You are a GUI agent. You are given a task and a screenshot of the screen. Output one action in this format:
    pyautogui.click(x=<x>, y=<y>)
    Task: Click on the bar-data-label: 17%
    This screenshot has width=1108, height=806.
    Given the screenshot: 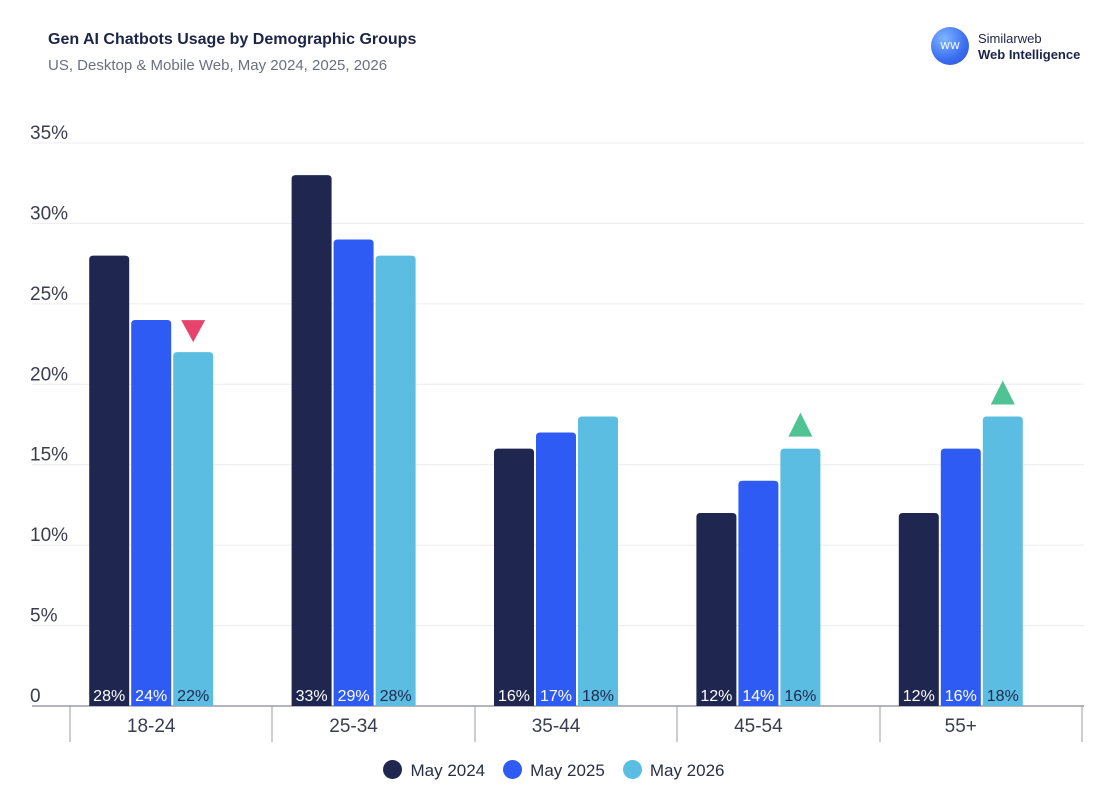 What is the action you would take?
    pyautogui.click(x=556, y=696)
    